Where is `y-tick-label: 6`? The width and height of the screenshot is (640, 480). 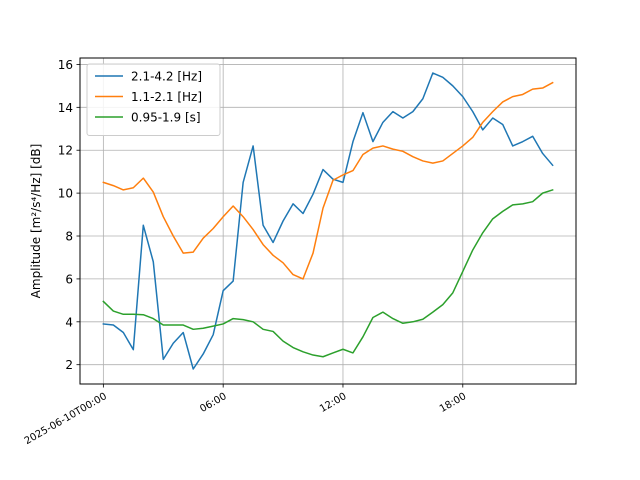 y-tick-label: 6 is located at coordinates (69, 279).